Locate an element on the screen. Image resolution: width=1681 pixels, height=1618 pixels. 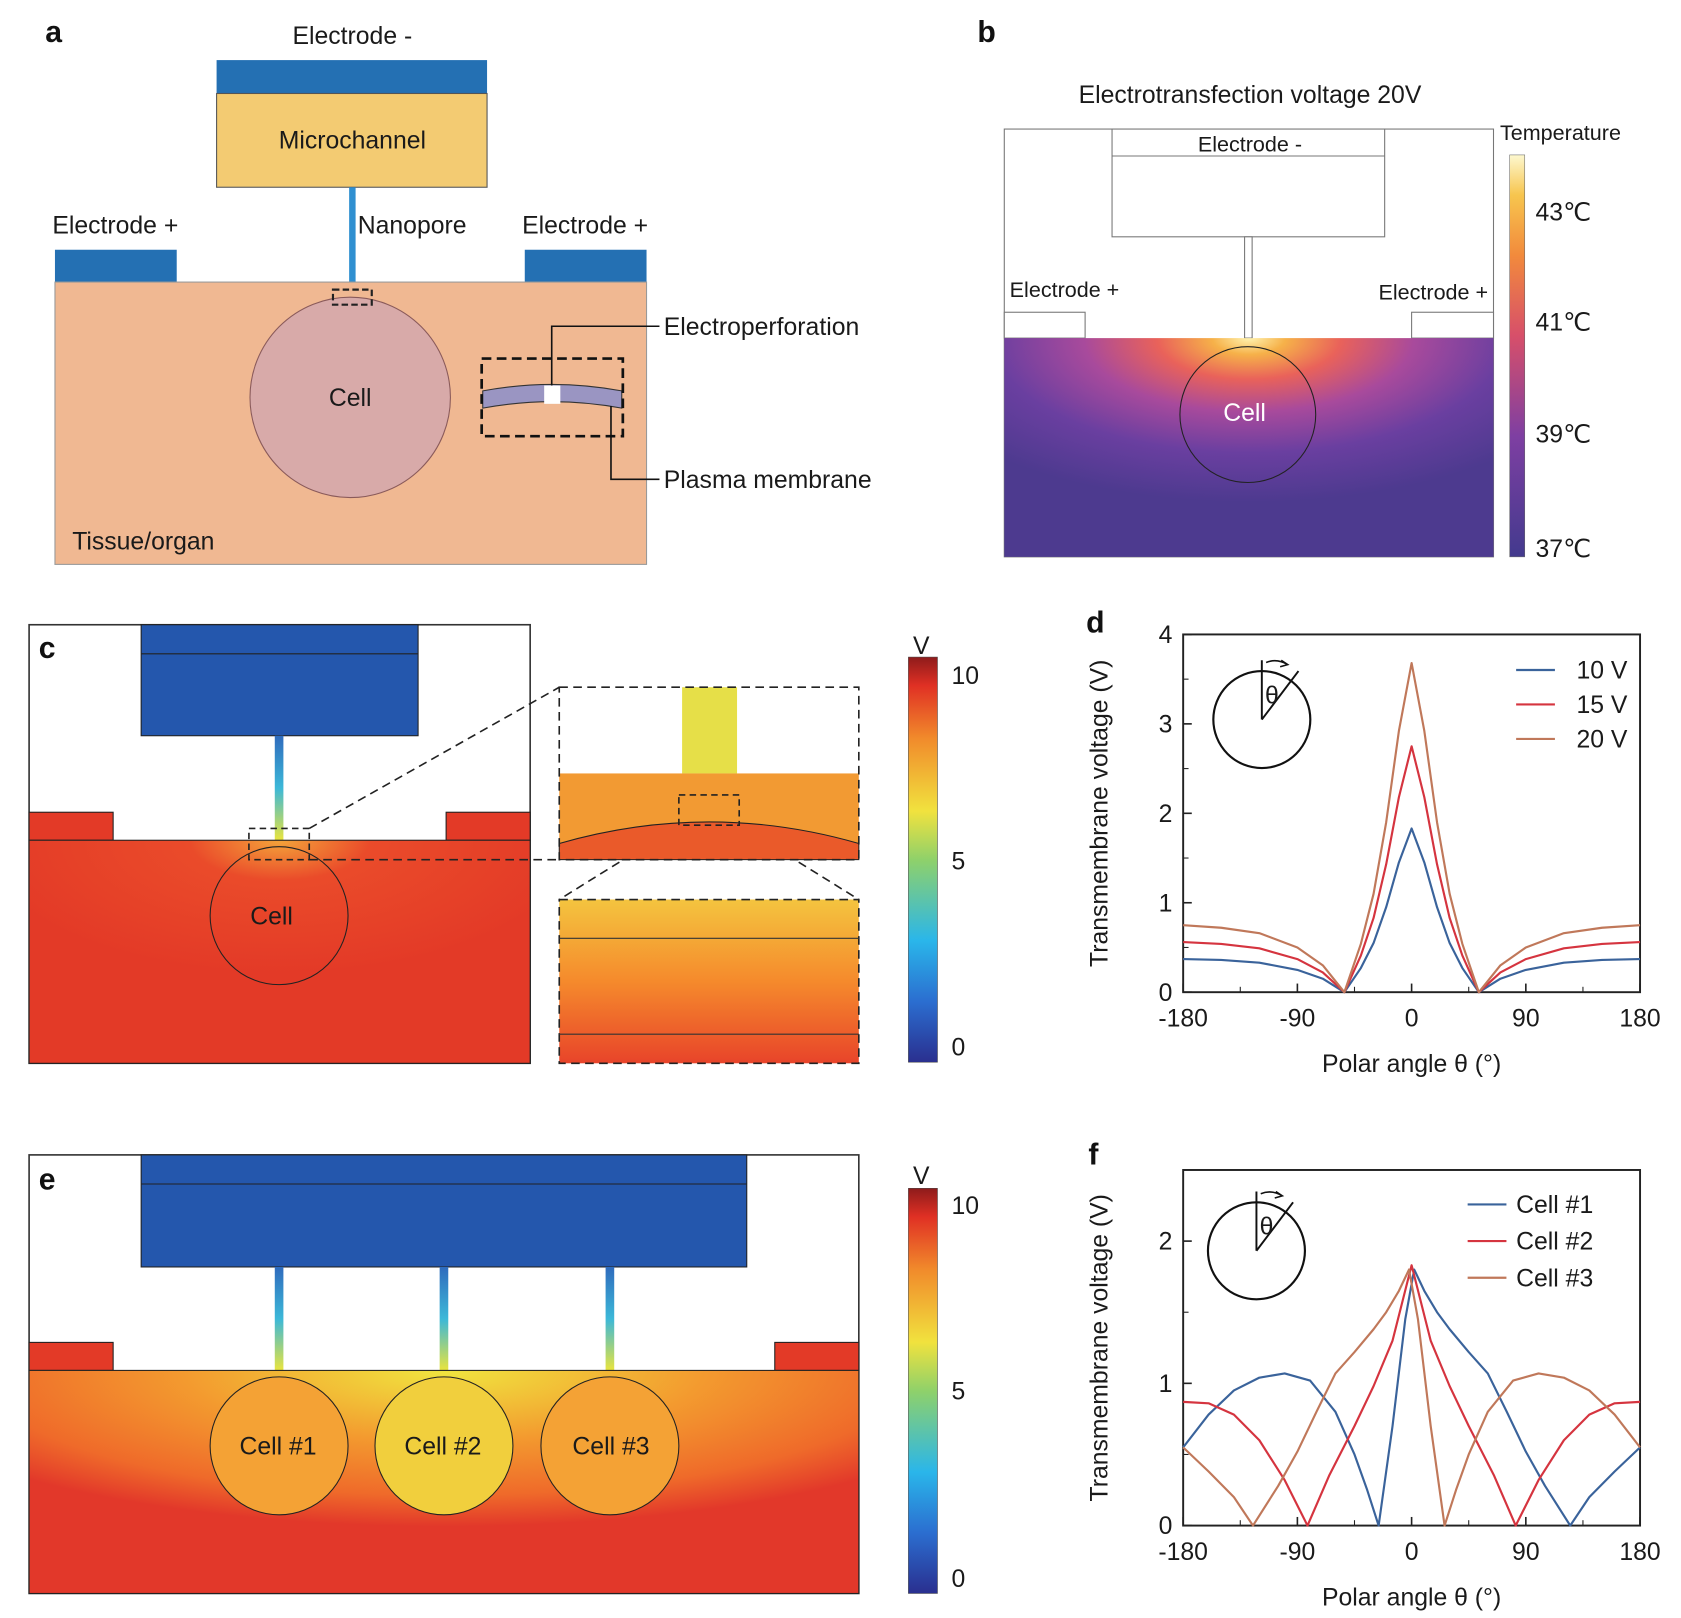
polar-angle-inset-lines is located at coordinates (1280, 690).